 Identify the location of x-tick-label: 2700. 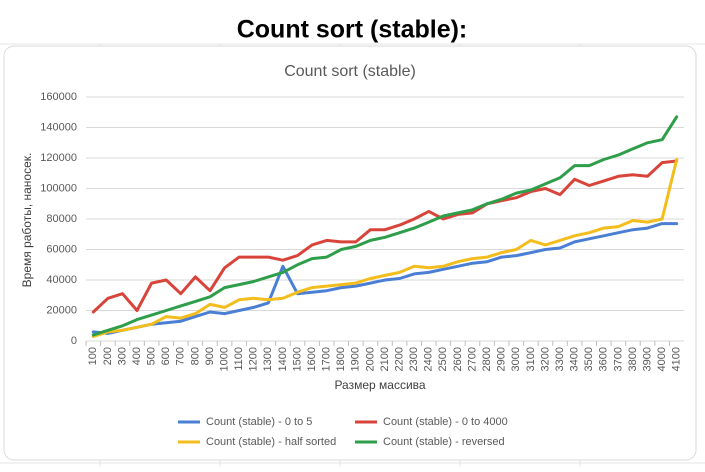
(472, 359).